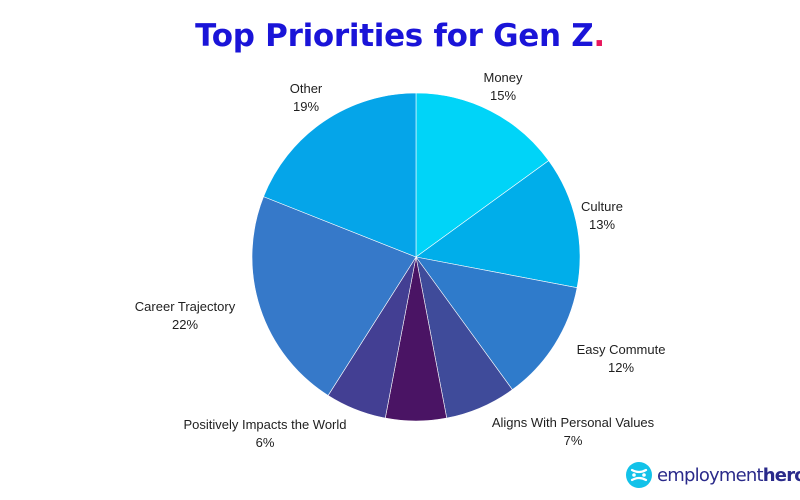 The width and height of the screenshot is (800, 500). What do you see at coordinates (621, 349) in the screenshot?
I see `slice-label-easy-commute: Easy Commute` at bounding box center [621, 349].